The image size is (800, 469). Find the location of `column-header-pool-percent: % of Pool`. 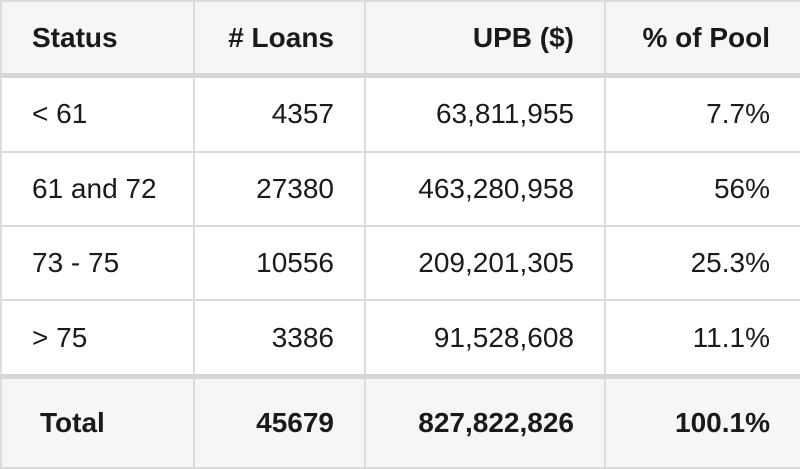

column-header-pool-percent: % of Pool is located at coordinates (702, 39).